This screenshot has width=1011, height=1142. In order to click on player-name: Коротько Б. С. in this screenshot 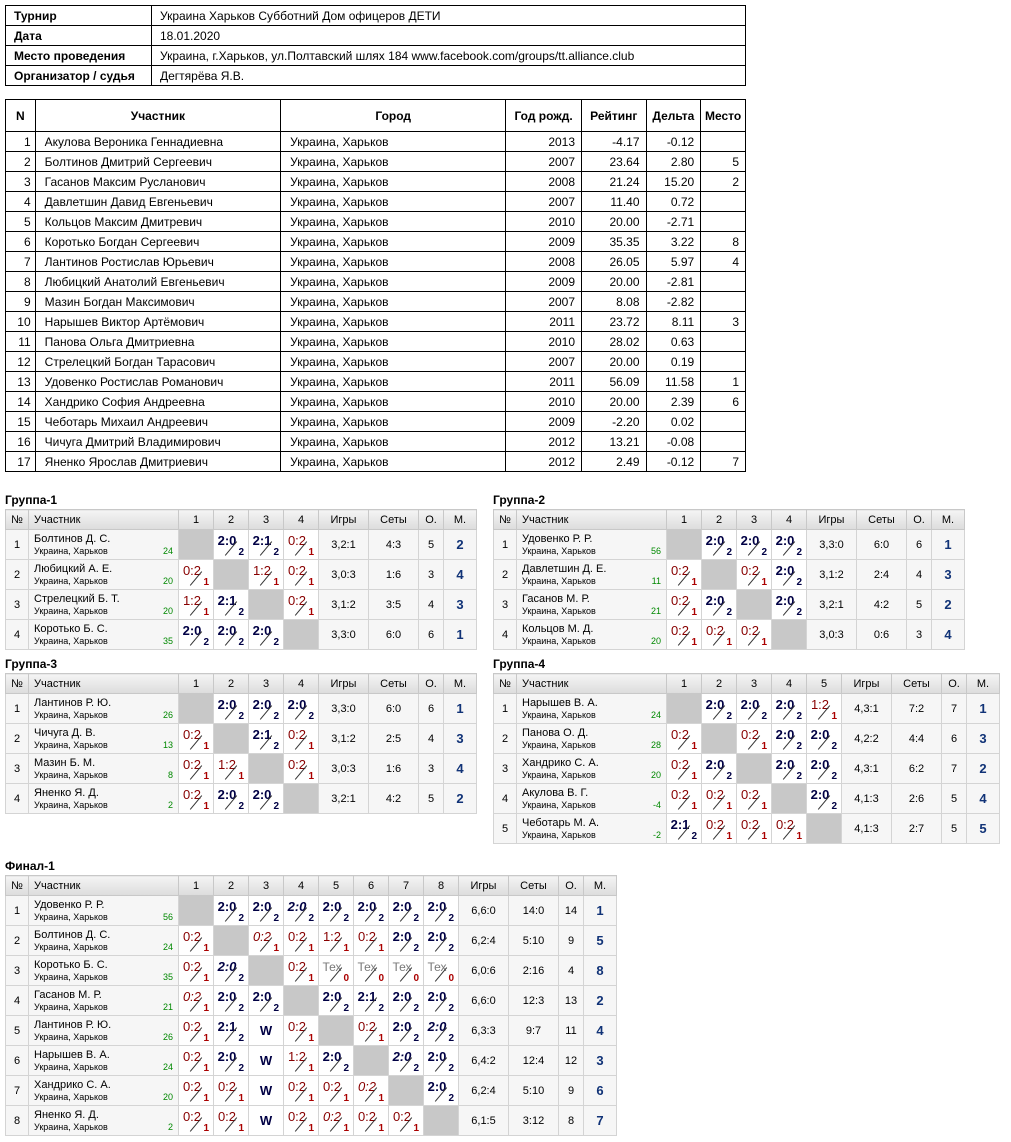, I will do `click(71, 964)`.